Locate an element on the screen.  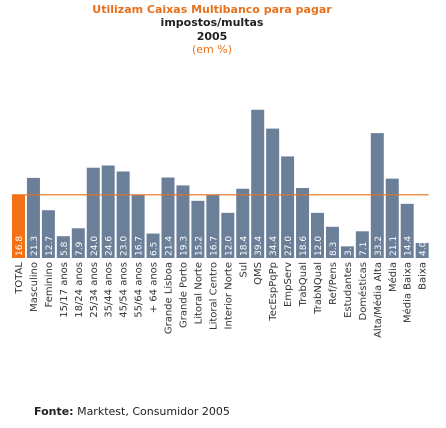
category-label-10: Grande Lisboa is located at coordinates (169, 298).